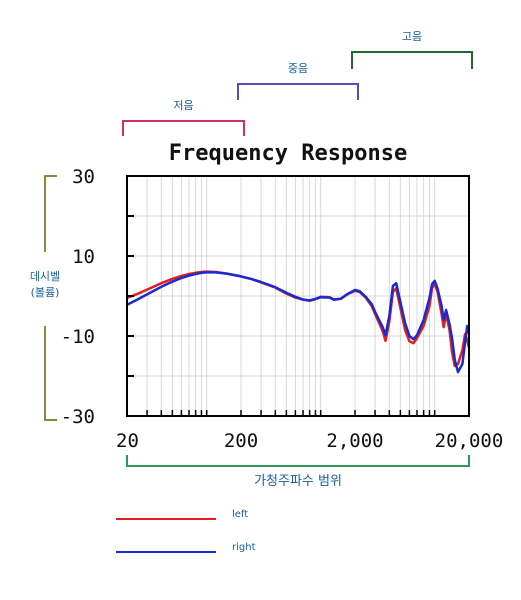 Image resolution: width=521 pixels, height=600 pixels. I want to click on band-label: 저음, so click(183, 105).